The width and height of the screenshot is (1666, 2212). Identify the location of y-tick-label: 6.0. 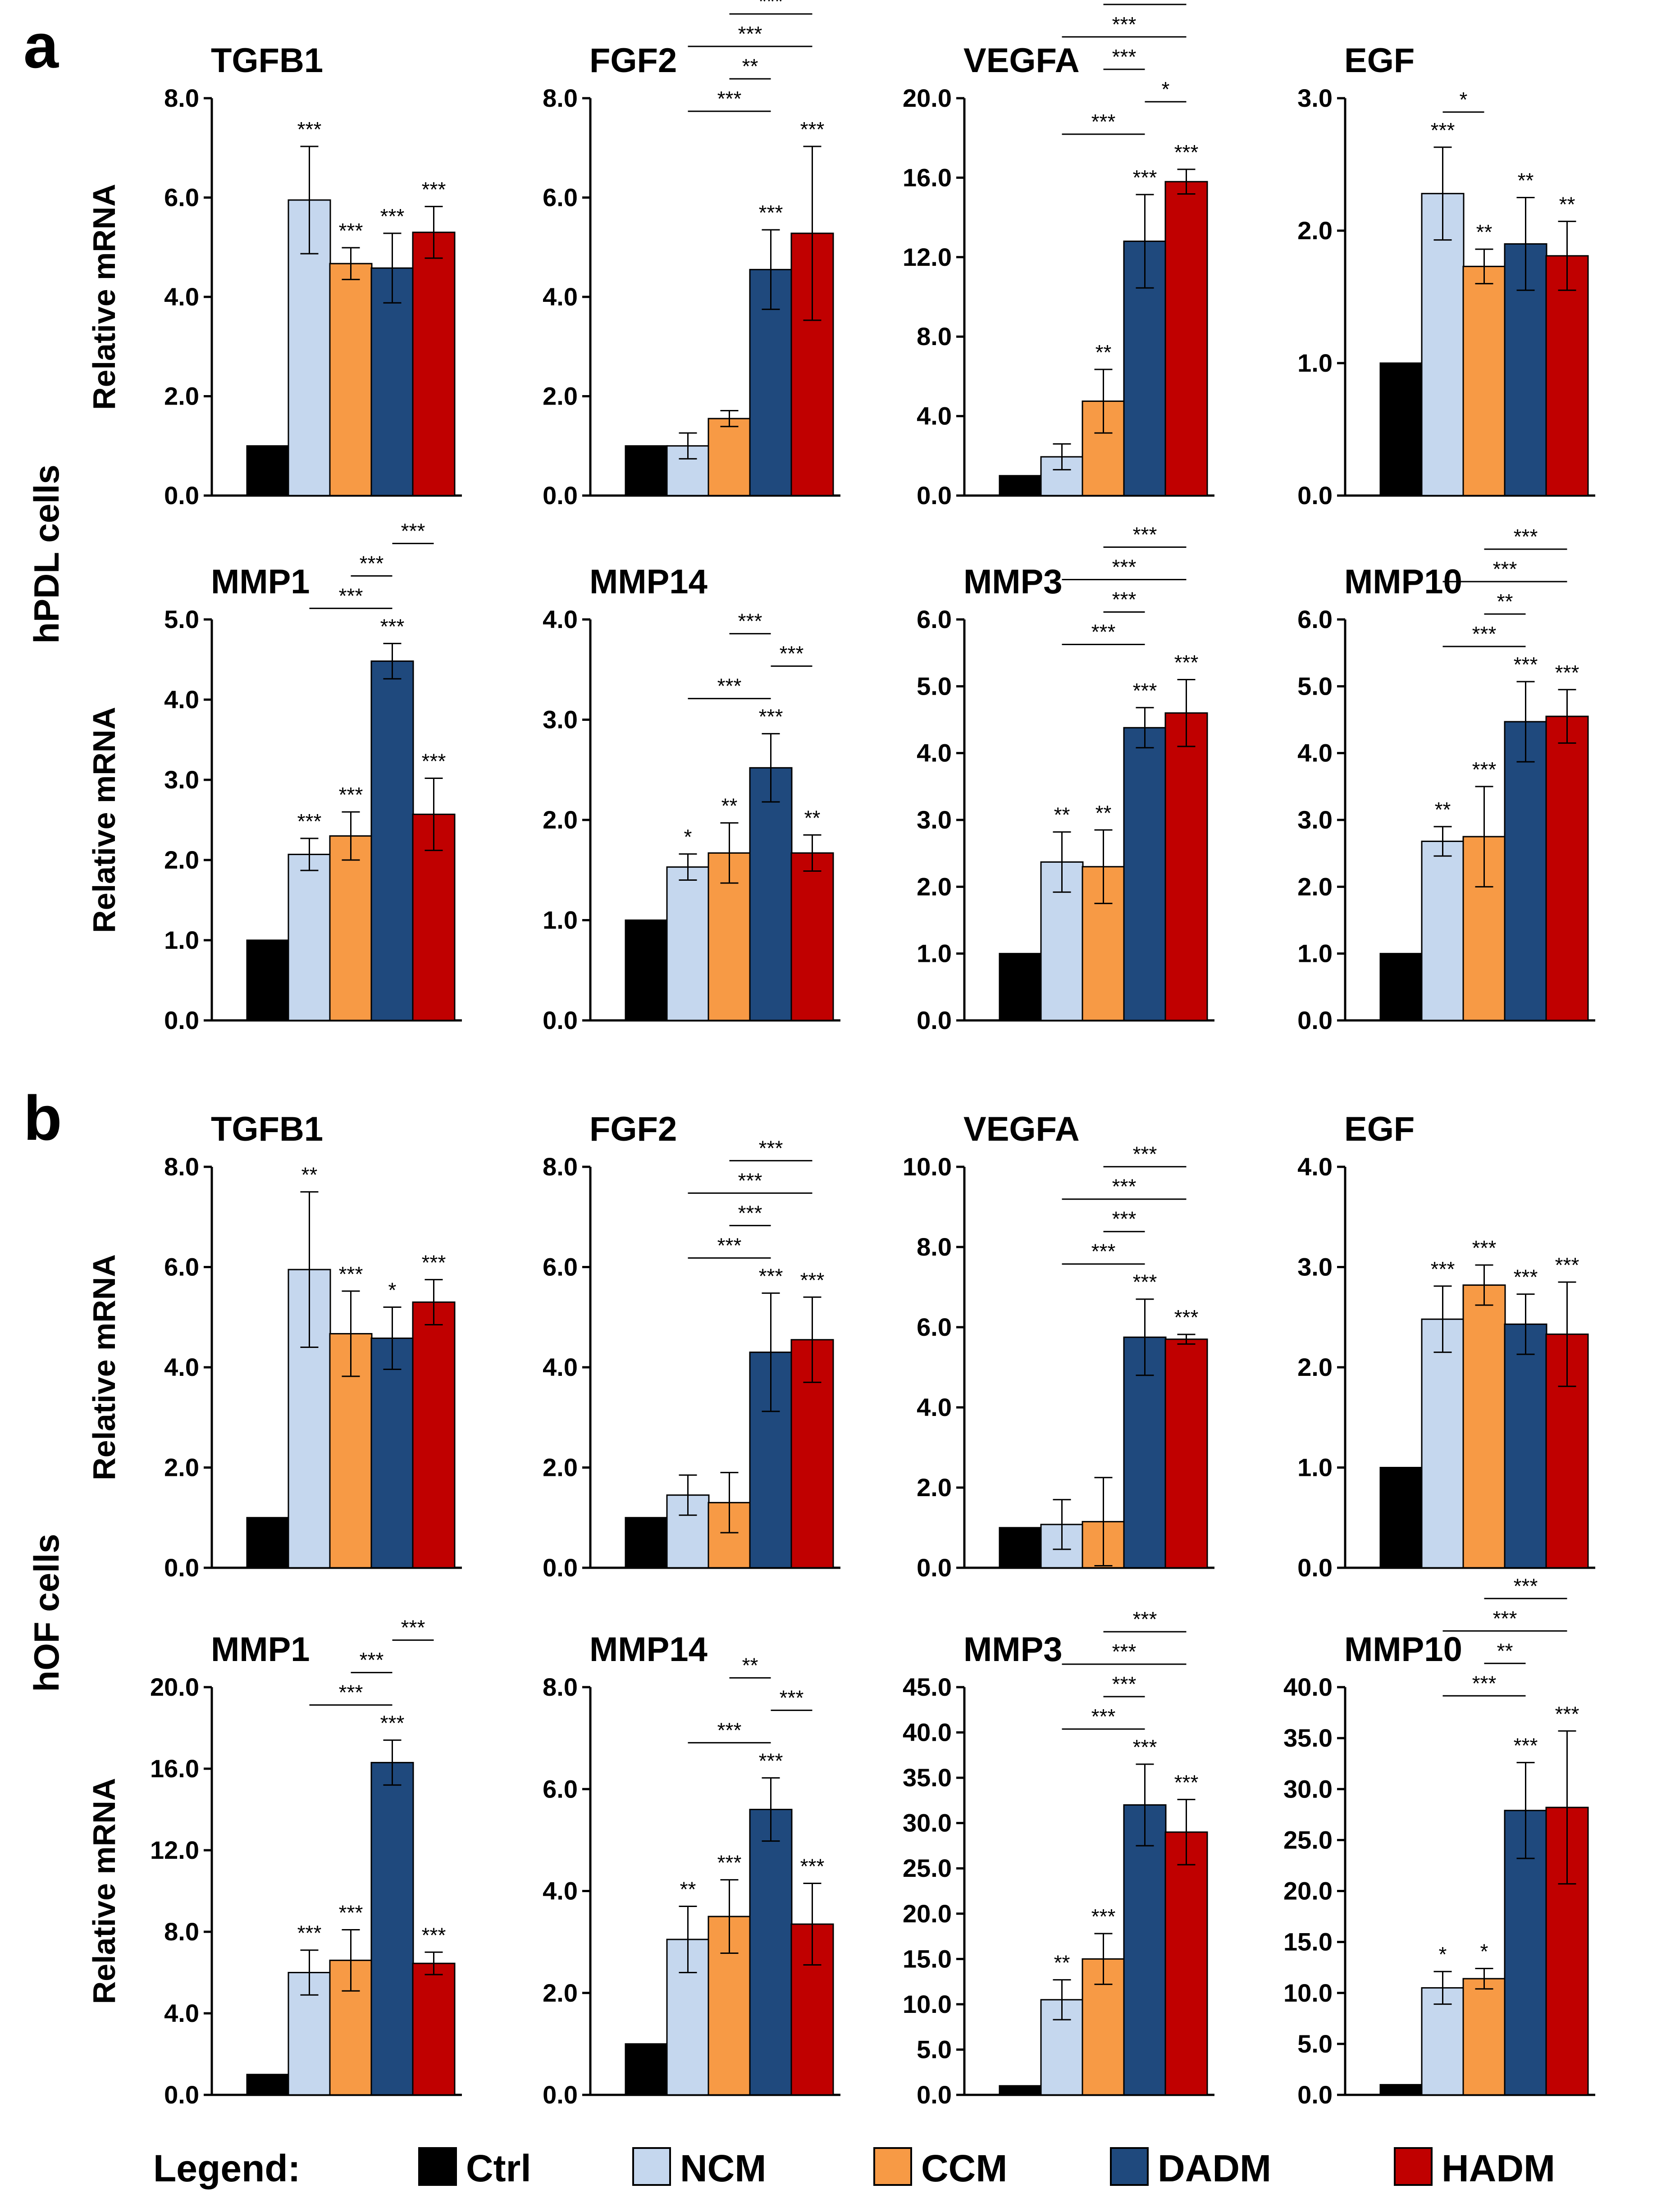
(560, 1789).